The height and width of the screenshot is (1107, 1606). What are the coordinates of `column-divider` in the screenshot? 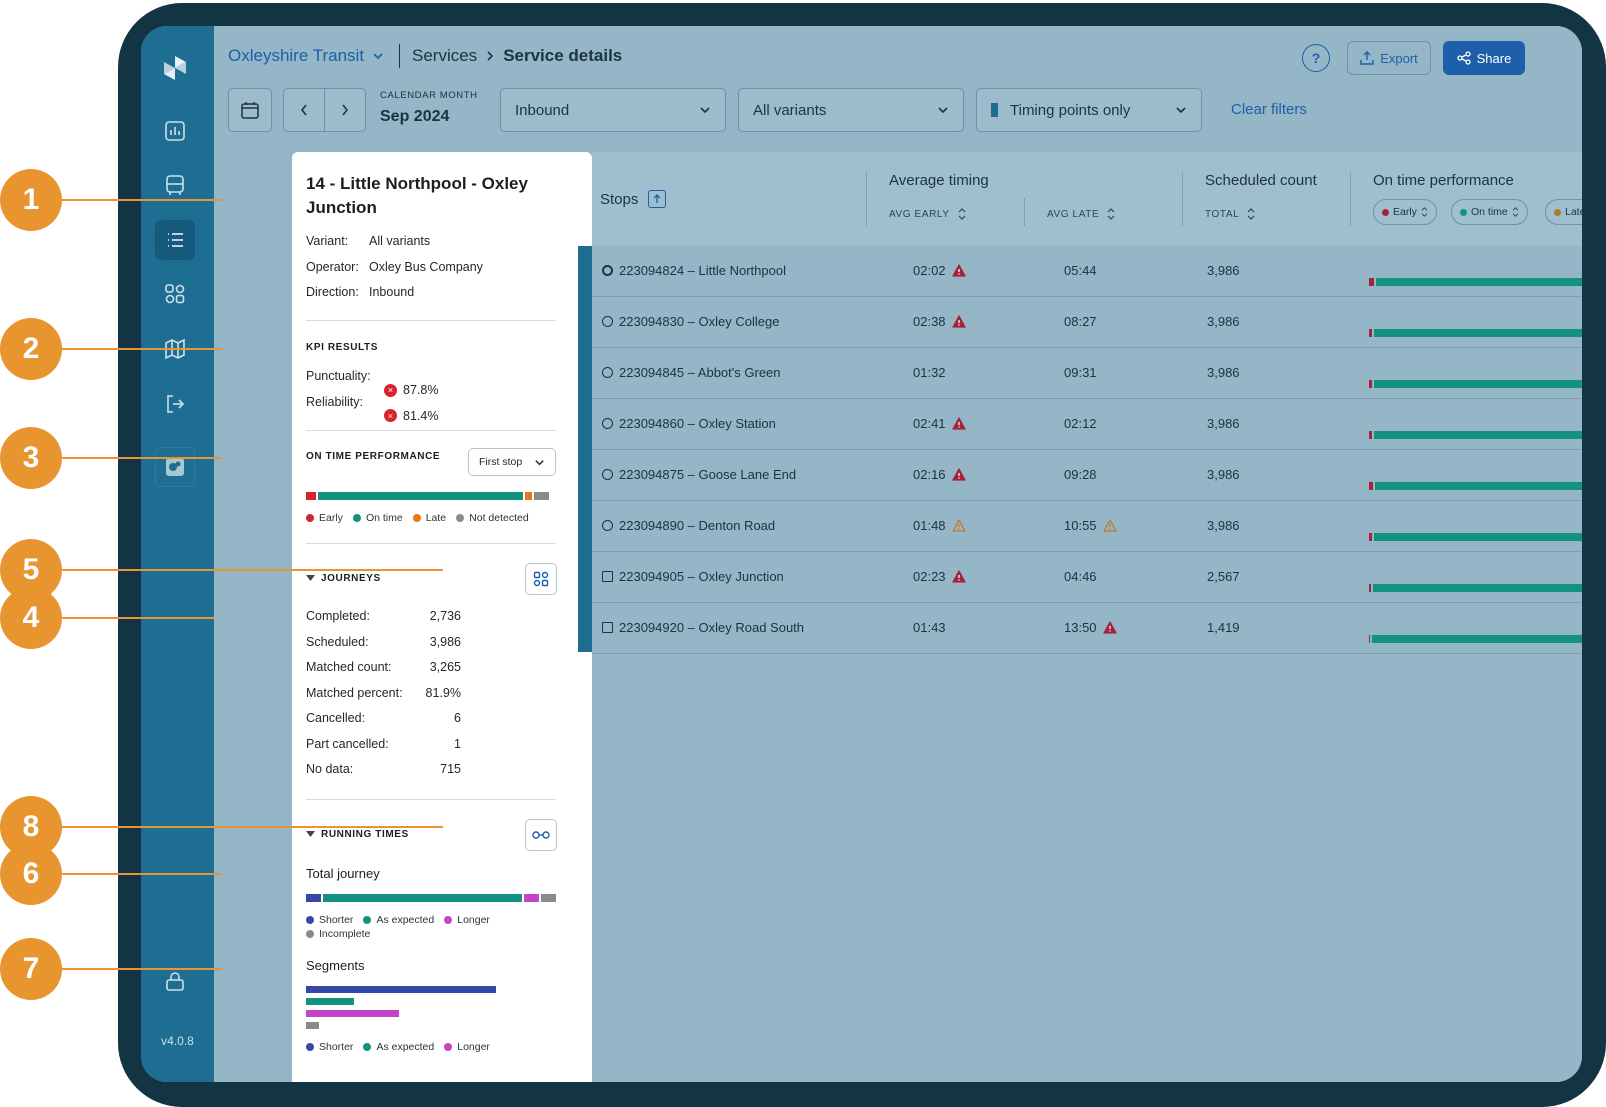 It's located at (1350, 199).